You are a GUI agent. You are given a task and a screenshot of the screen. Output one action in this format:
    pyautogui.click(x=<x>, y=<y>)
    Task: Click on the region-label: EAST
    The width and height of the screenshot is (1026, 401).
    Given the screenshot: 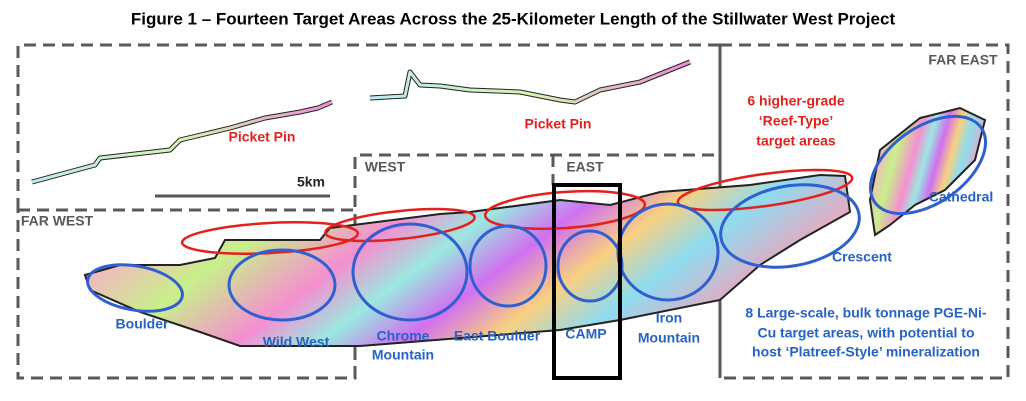 What is the action you would take?
    pyautogui.click(x=585, y=167)
    